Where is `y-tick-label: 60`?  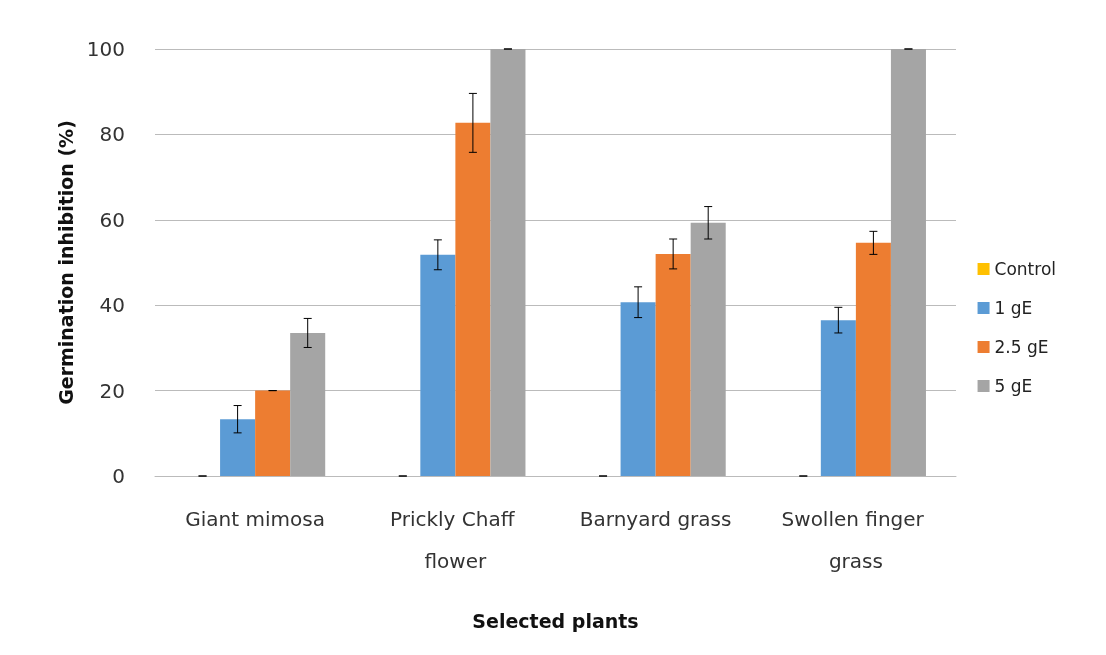
y-tick-label: 60 is located at coordinates (112, 219).